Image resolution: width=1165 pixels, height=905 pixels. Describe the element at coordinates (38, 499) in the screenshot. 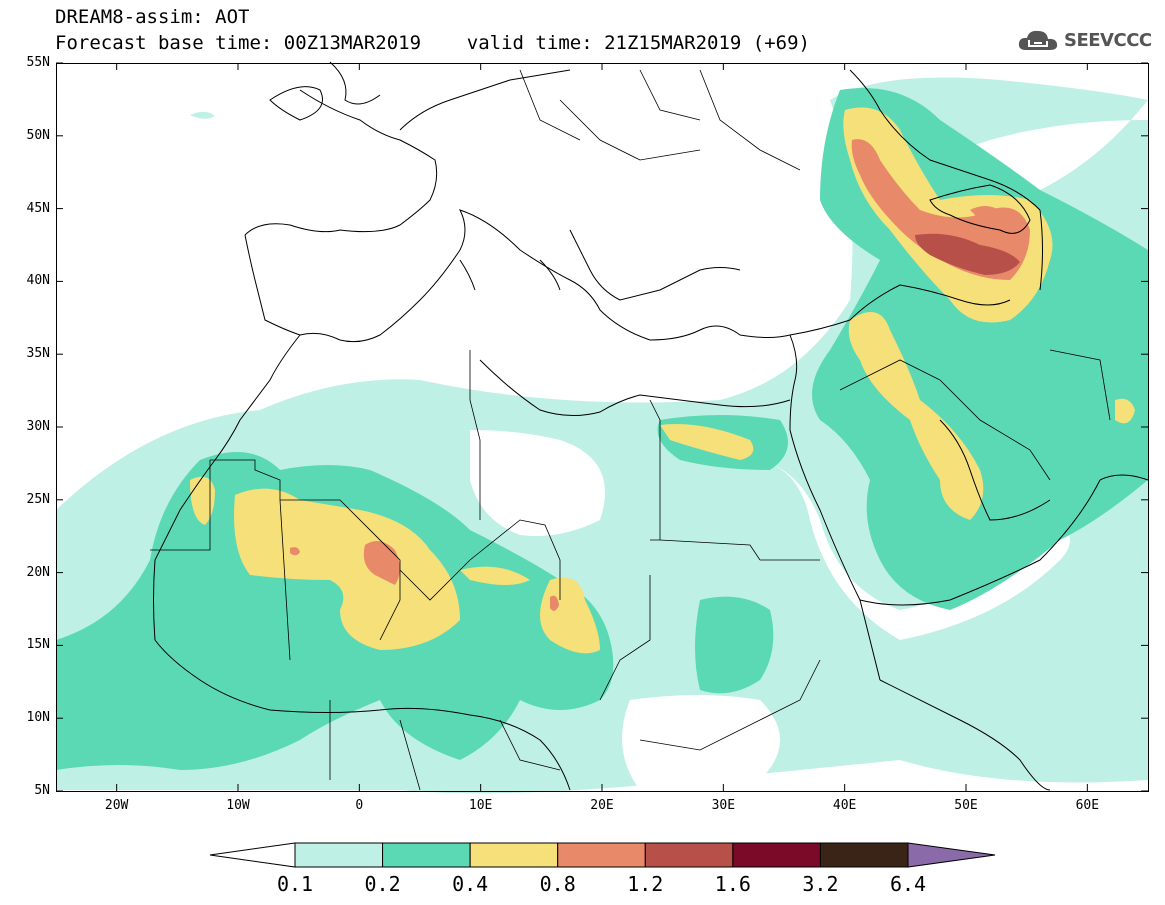

I see `lat-label: 25N` at that location.